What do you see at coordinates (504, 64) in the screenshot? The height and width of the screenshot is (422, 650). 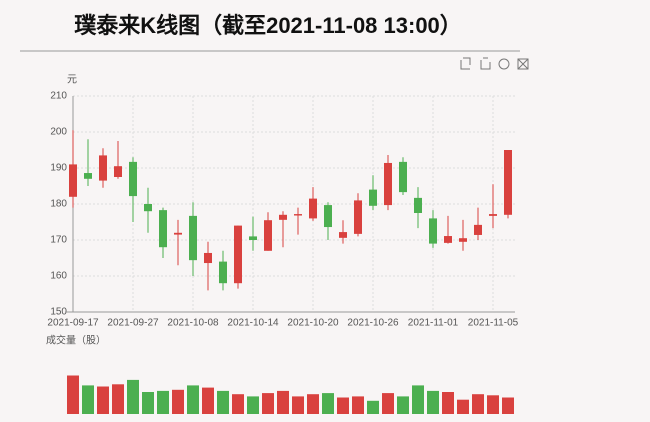 I see `restore-icon` at bounding box center [504, 64].